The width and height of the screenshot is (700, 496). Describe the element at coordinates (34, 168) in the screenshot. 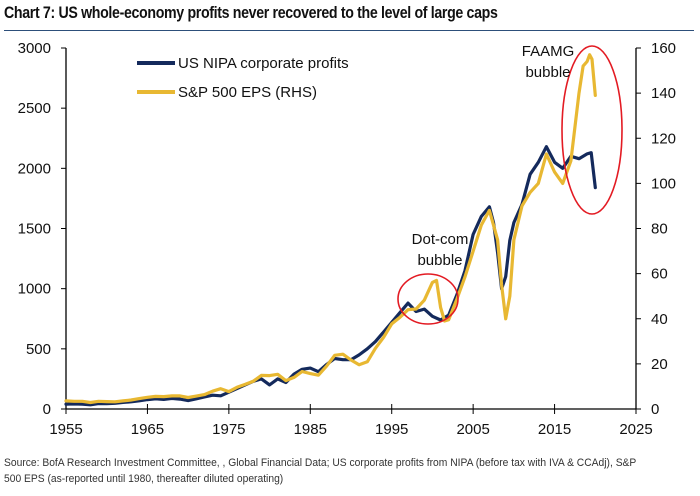

I see `left-axis-tick-label: 2000` at that location.